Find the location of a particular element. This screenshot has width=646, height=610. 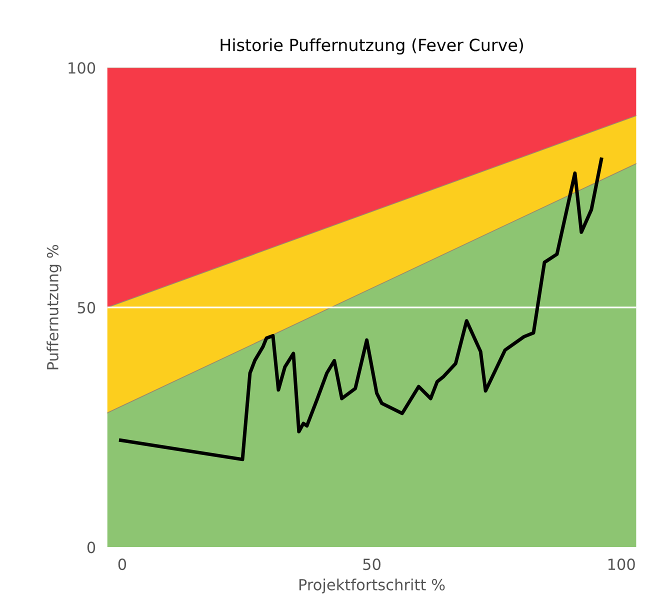

y-tick-label: 50 is located at coordinates (87, 308).